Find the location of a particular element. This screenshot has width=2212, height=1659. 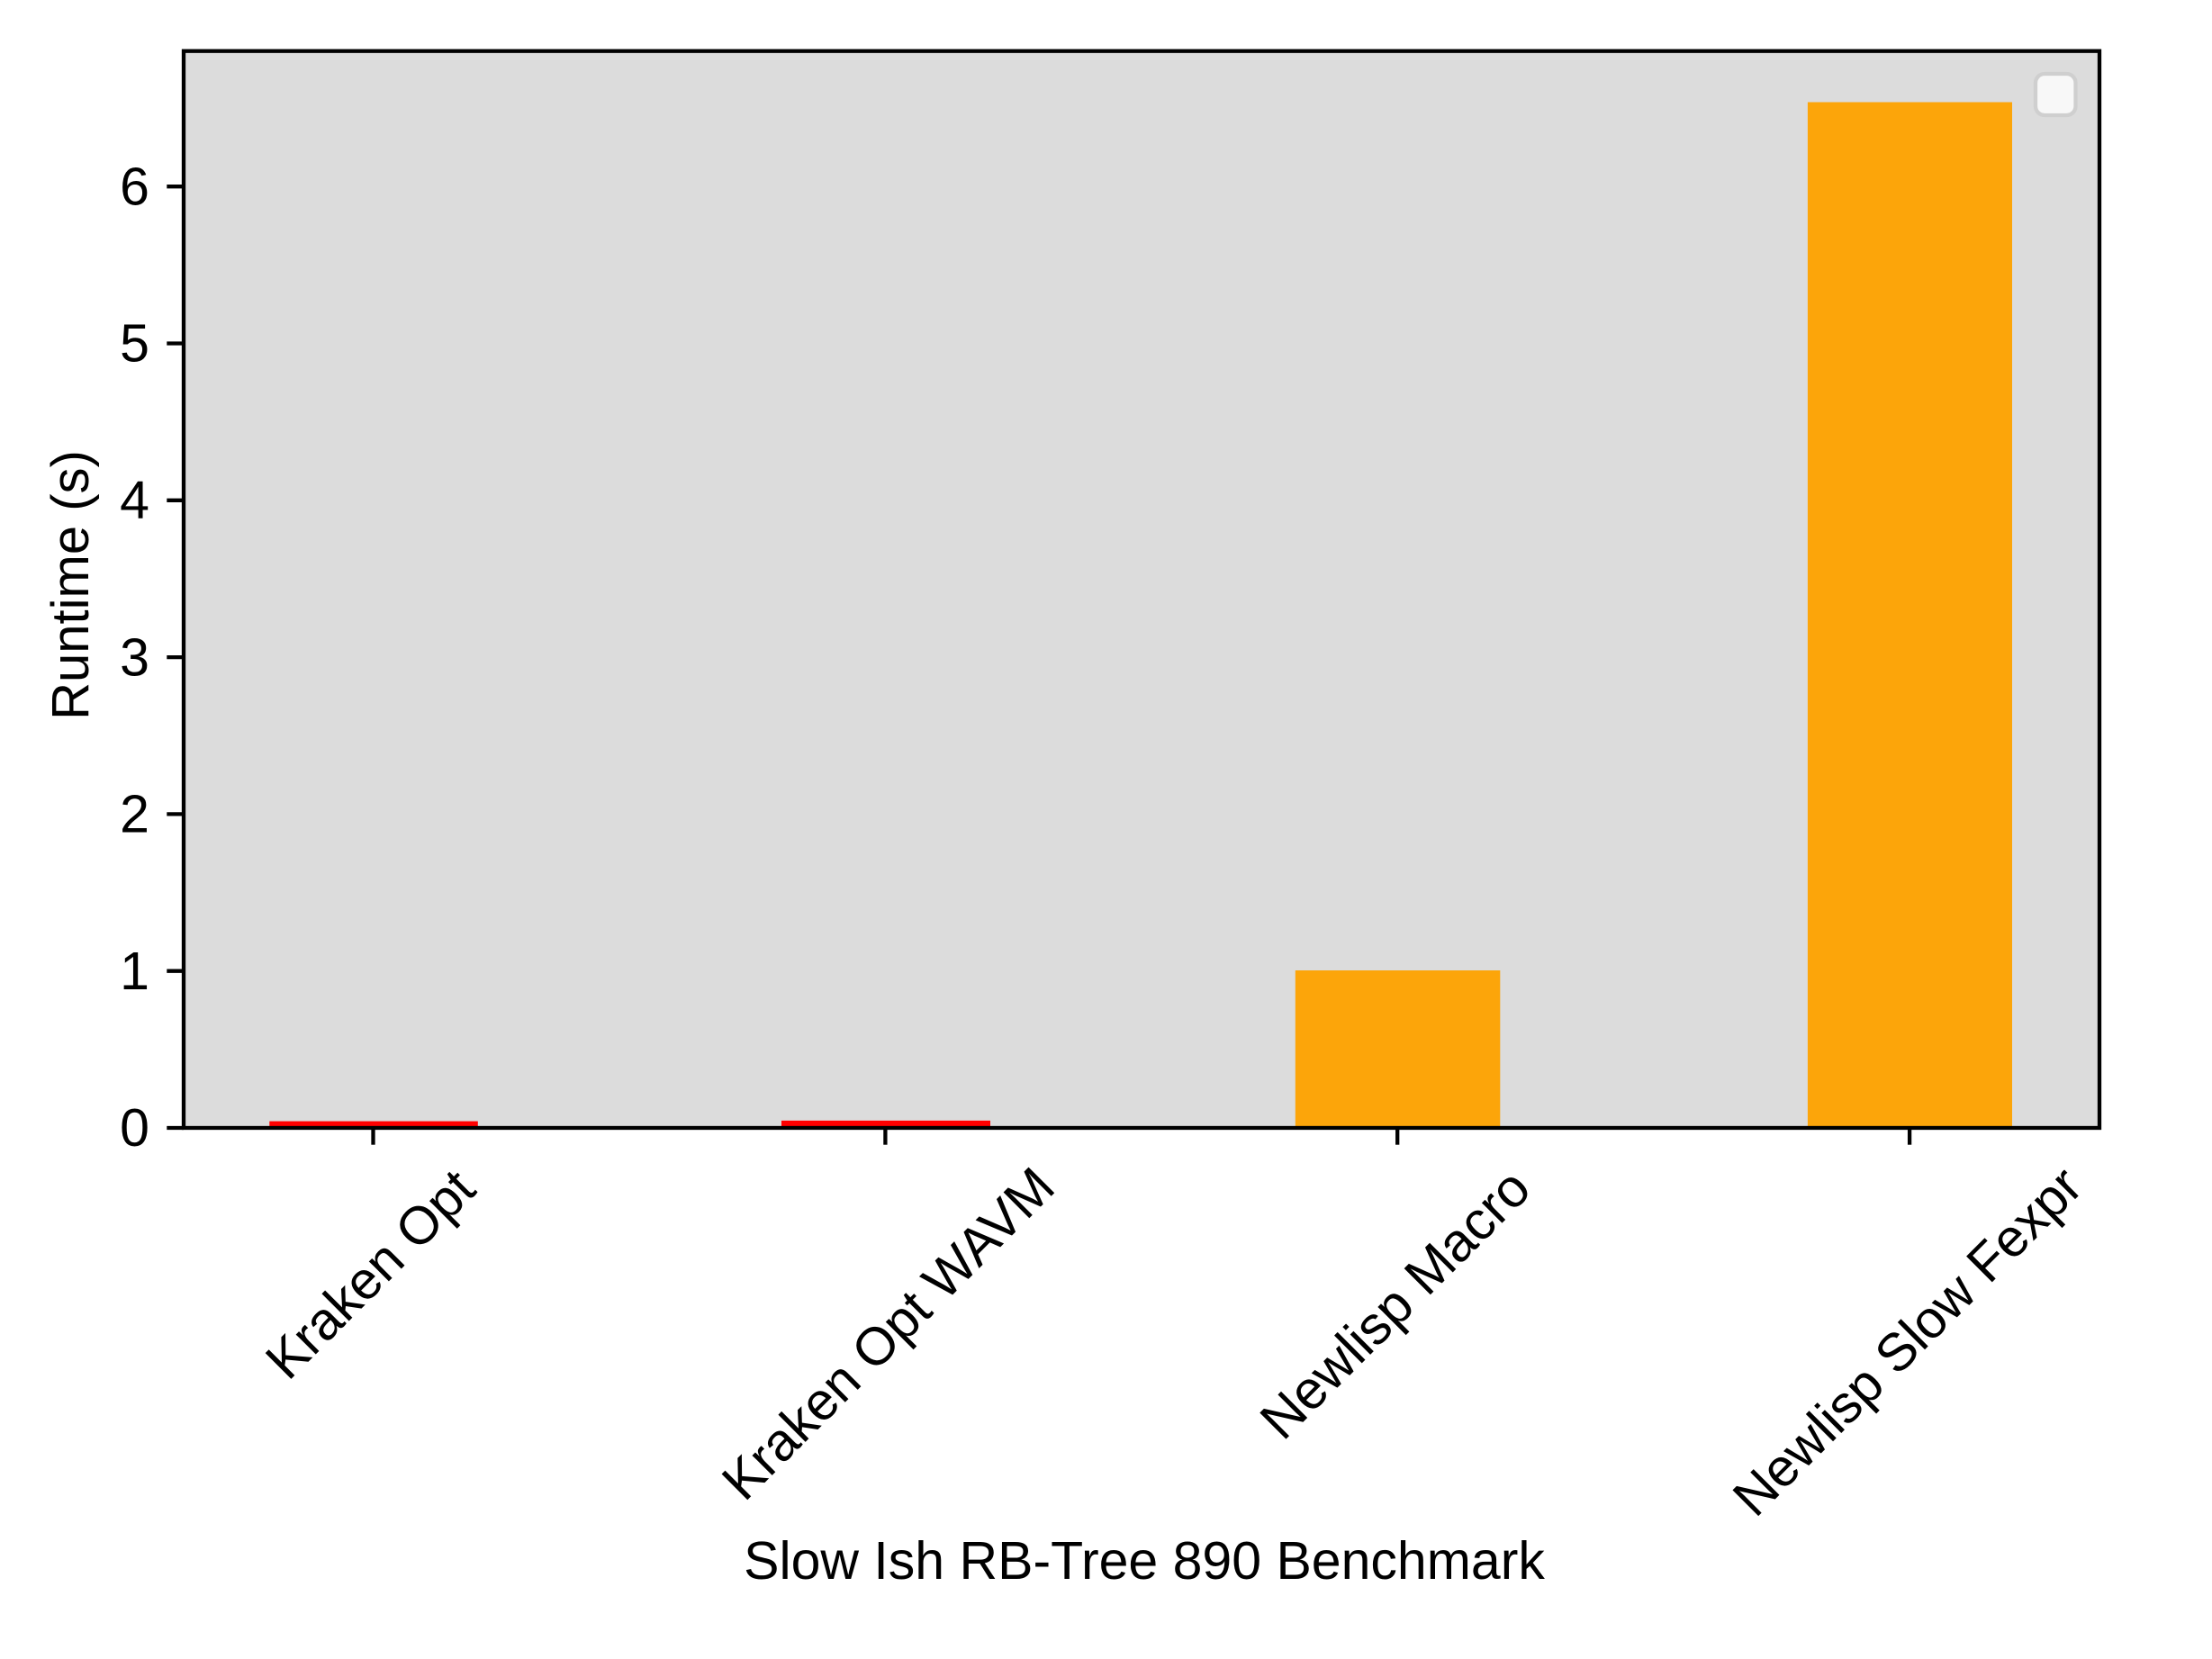

svg-text: 3 is located at coordinates (134, 657).